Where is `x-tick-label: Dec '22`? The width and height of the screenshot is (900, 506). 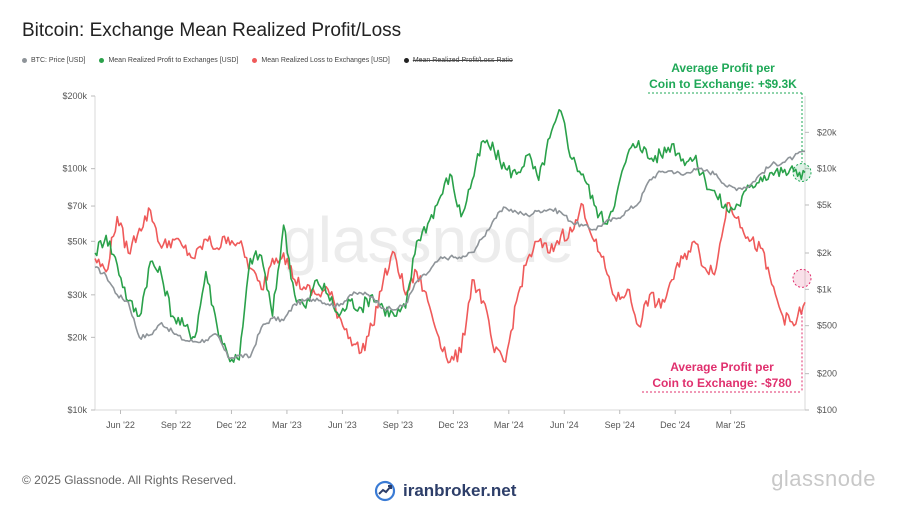 x-tick-label: Dec '22 is located at coordinates (231, 425).